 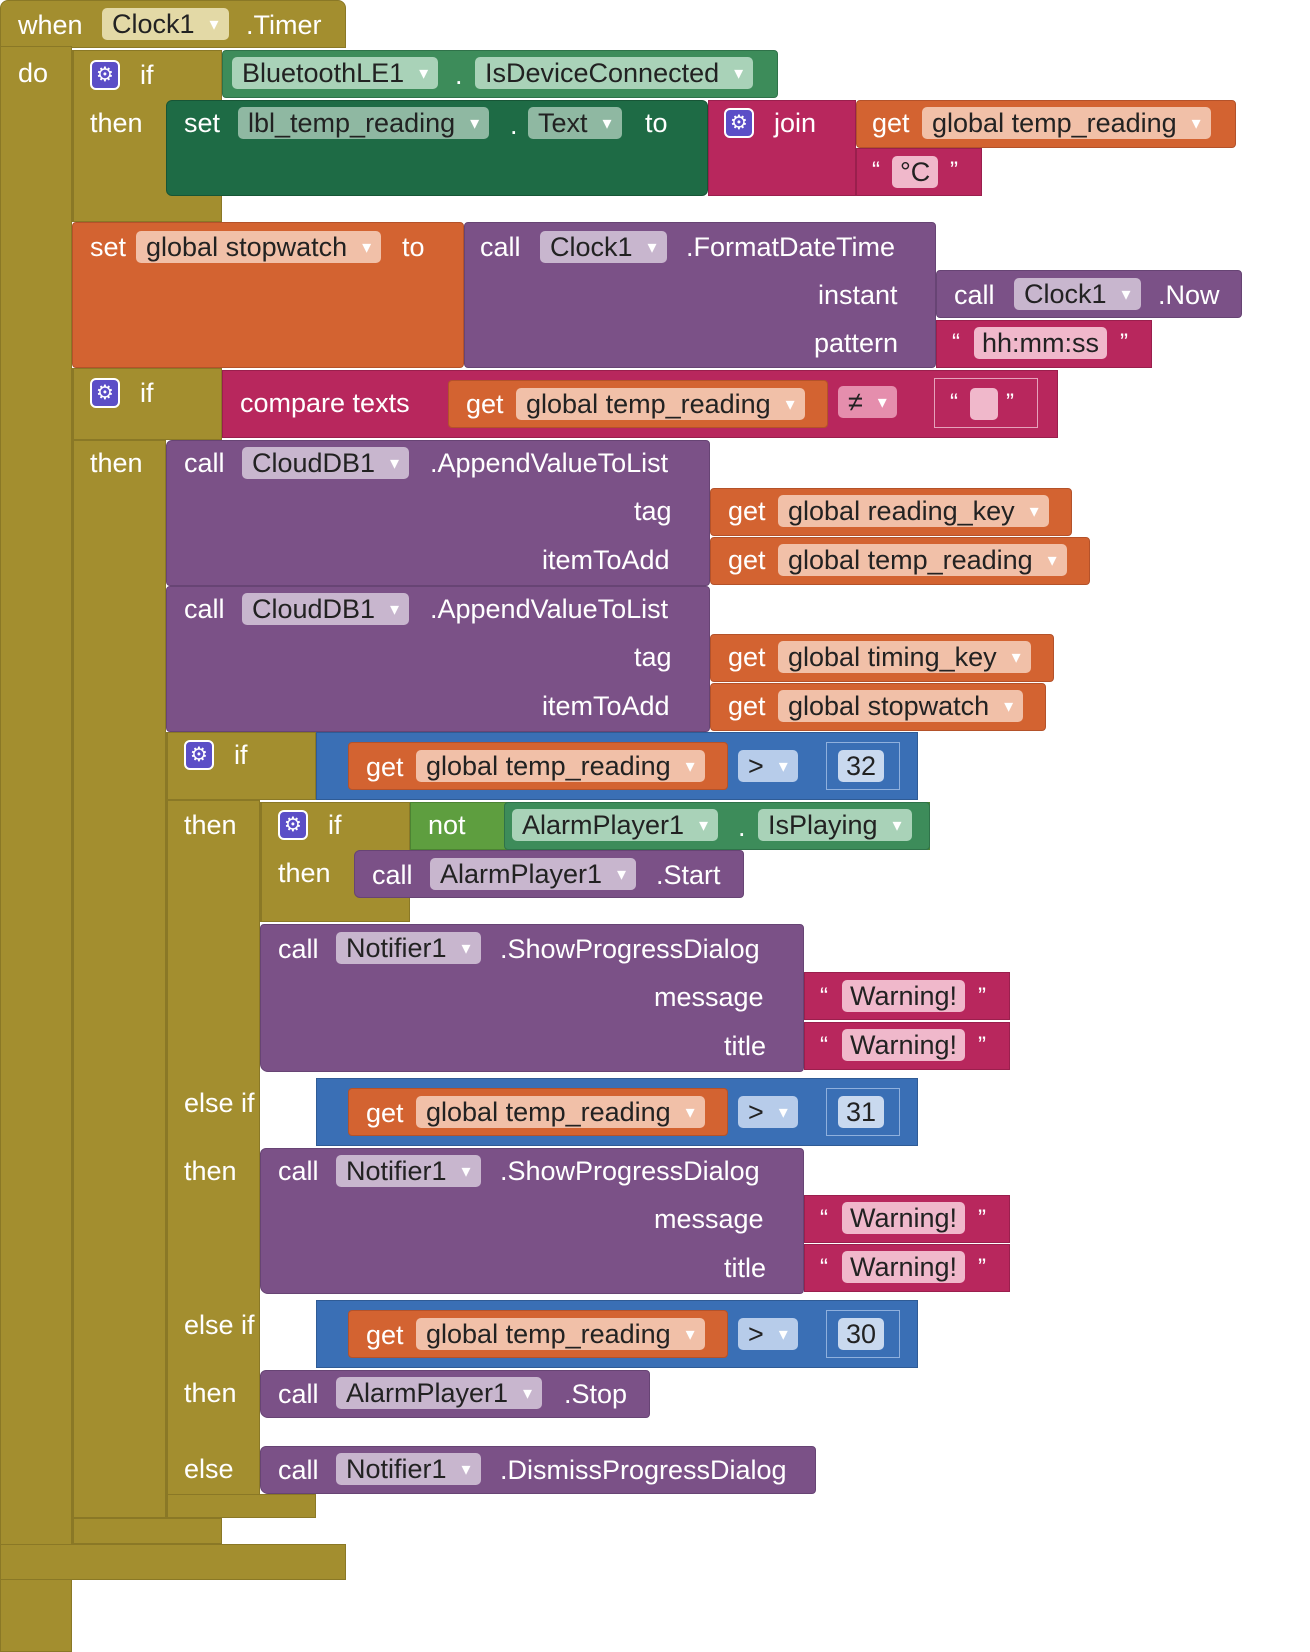 What do you see at coordinates (614, 73) in the screenshot?
I see `ble-property-dropdown: IsDeviceConnected` at bounding box center [614, 73].